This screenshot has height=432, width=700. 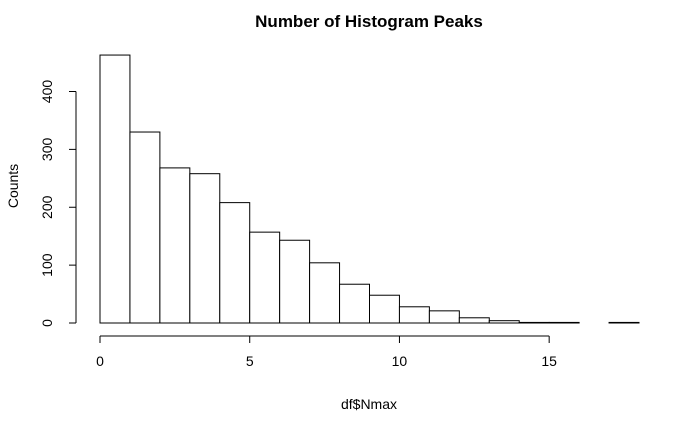 What do you see at coordinates (47, 265) in the screenshot?
I see `y-tick-label: 100` at bounding box center [47, 265].